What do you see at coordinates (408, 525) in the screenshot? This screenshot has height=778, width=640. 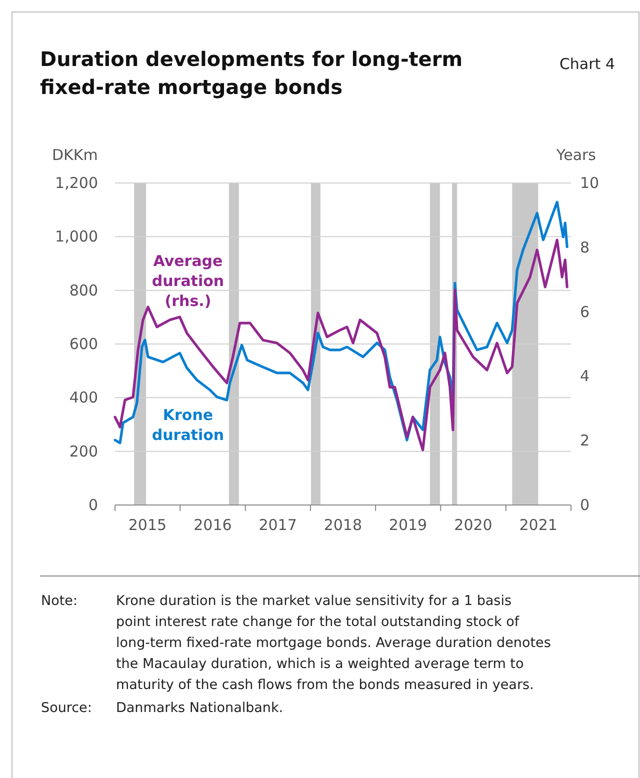 I see `x-tick-label: 2019` at bounding box center [408, 525].